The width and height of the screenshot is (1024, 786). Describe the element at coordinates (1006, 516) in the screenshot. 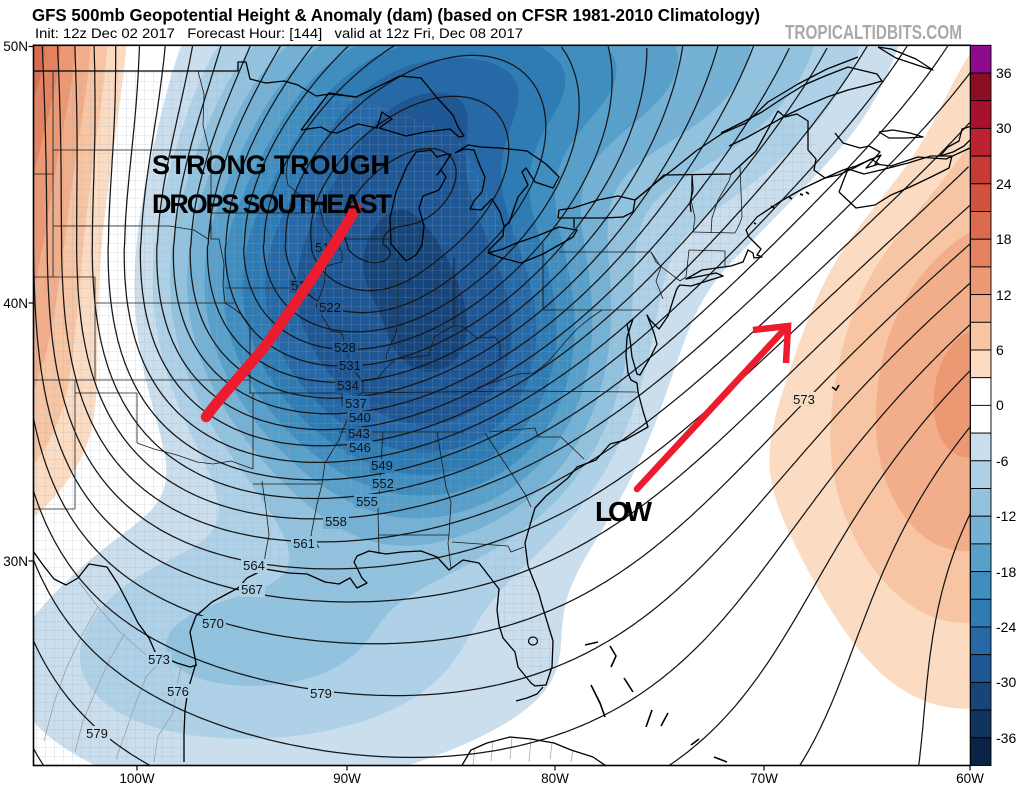

I see `svg-text: -12` at that location.